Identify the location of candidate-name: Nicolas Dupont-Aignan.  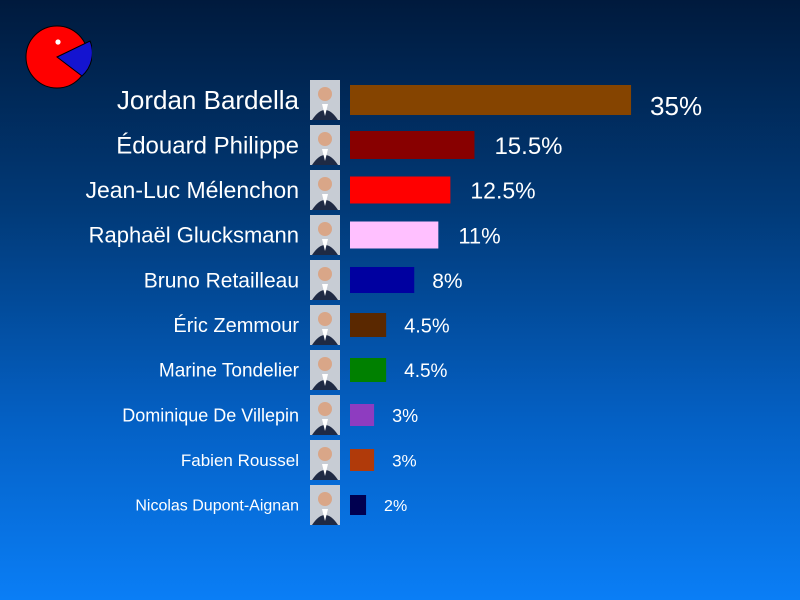
(217, 506).